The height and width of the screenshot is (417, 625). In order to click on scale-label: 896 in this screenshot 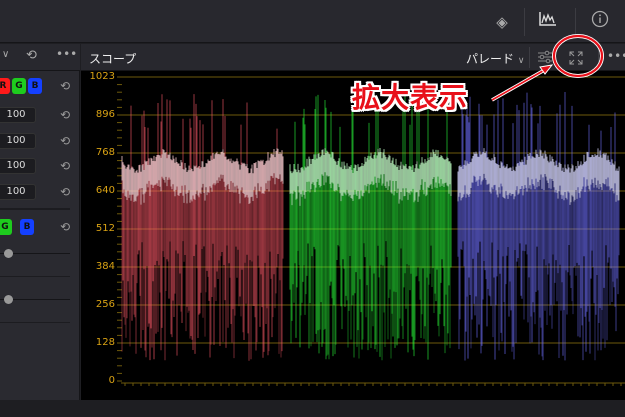, I will do `click(105, 114)`.